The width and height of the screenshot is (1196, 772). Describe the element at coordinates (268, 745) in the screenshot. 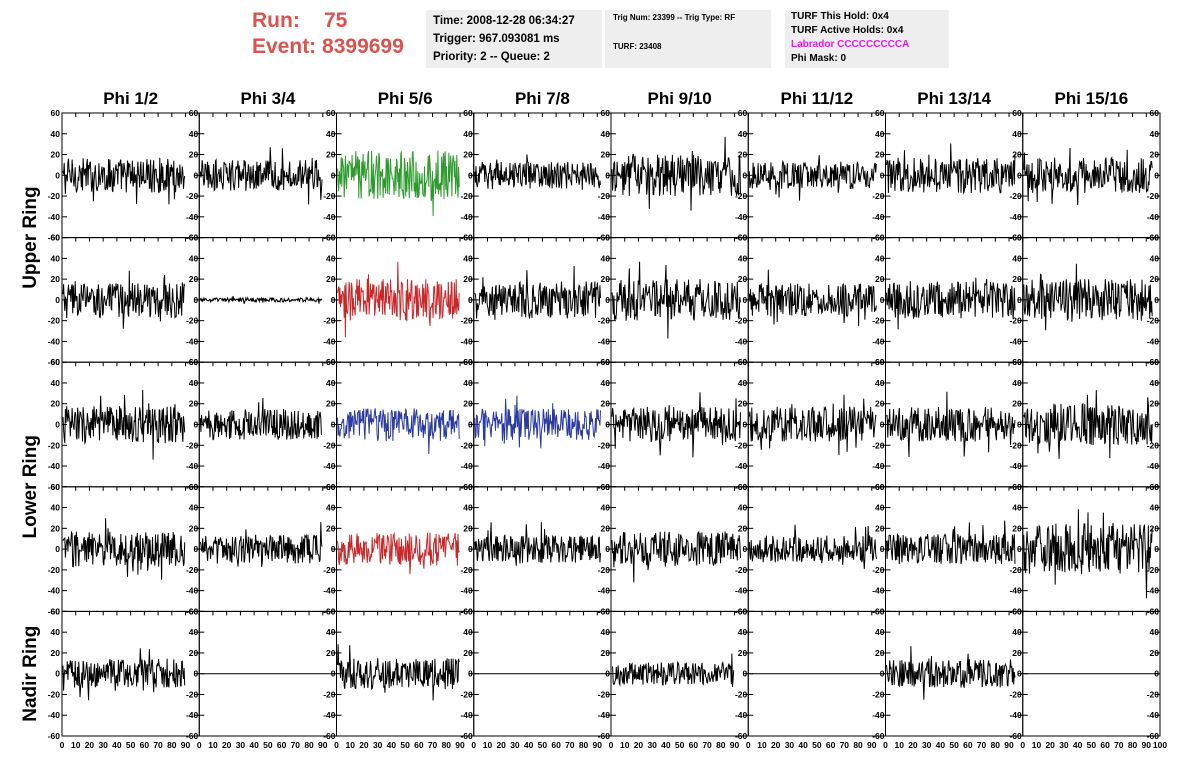

I see `x-tick-label: 50` at that location.